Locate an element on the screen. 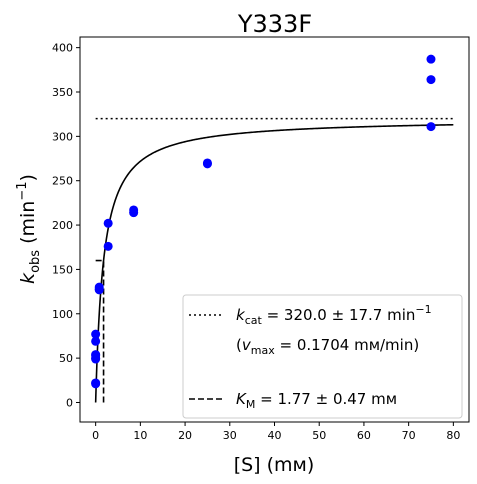 The width and height of the screenshot is (477, 484). x-axis-label: [S] (mм) is located at coordinates (274, 465).